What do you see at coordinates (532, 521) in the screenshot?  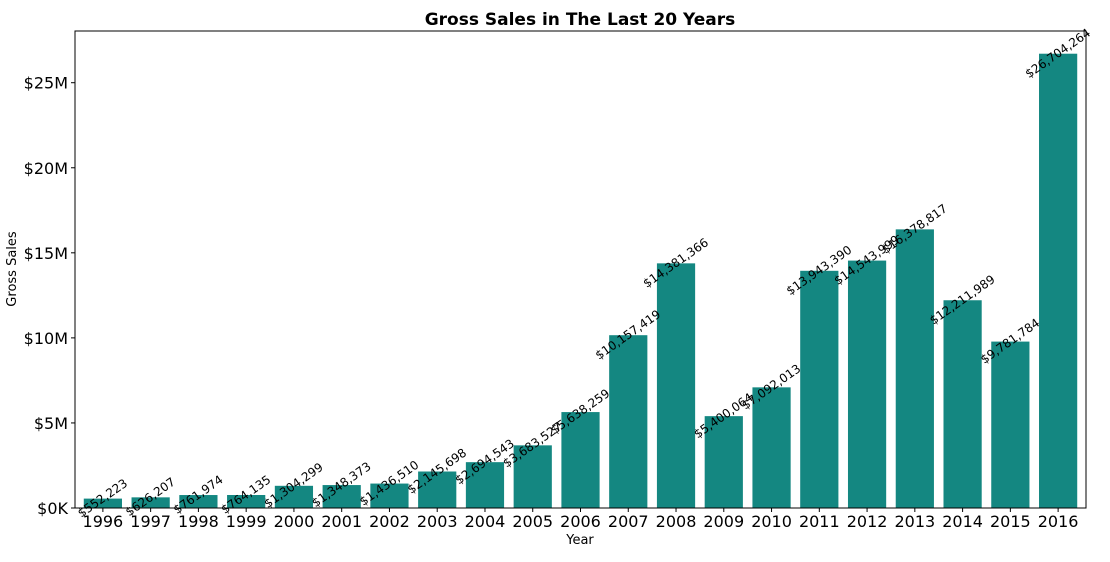 I see `x-tick-label-2005: 2005` at bounding box center [532, 521].